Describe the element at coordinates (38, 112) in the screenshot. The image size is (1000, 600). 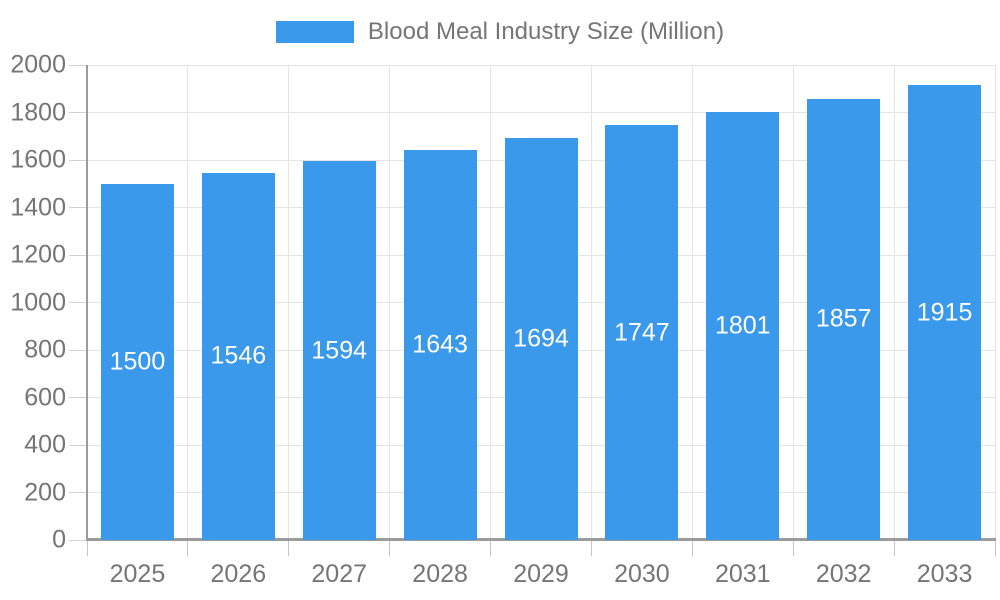
I see `y-axis-tick-label: 1800` at that location.